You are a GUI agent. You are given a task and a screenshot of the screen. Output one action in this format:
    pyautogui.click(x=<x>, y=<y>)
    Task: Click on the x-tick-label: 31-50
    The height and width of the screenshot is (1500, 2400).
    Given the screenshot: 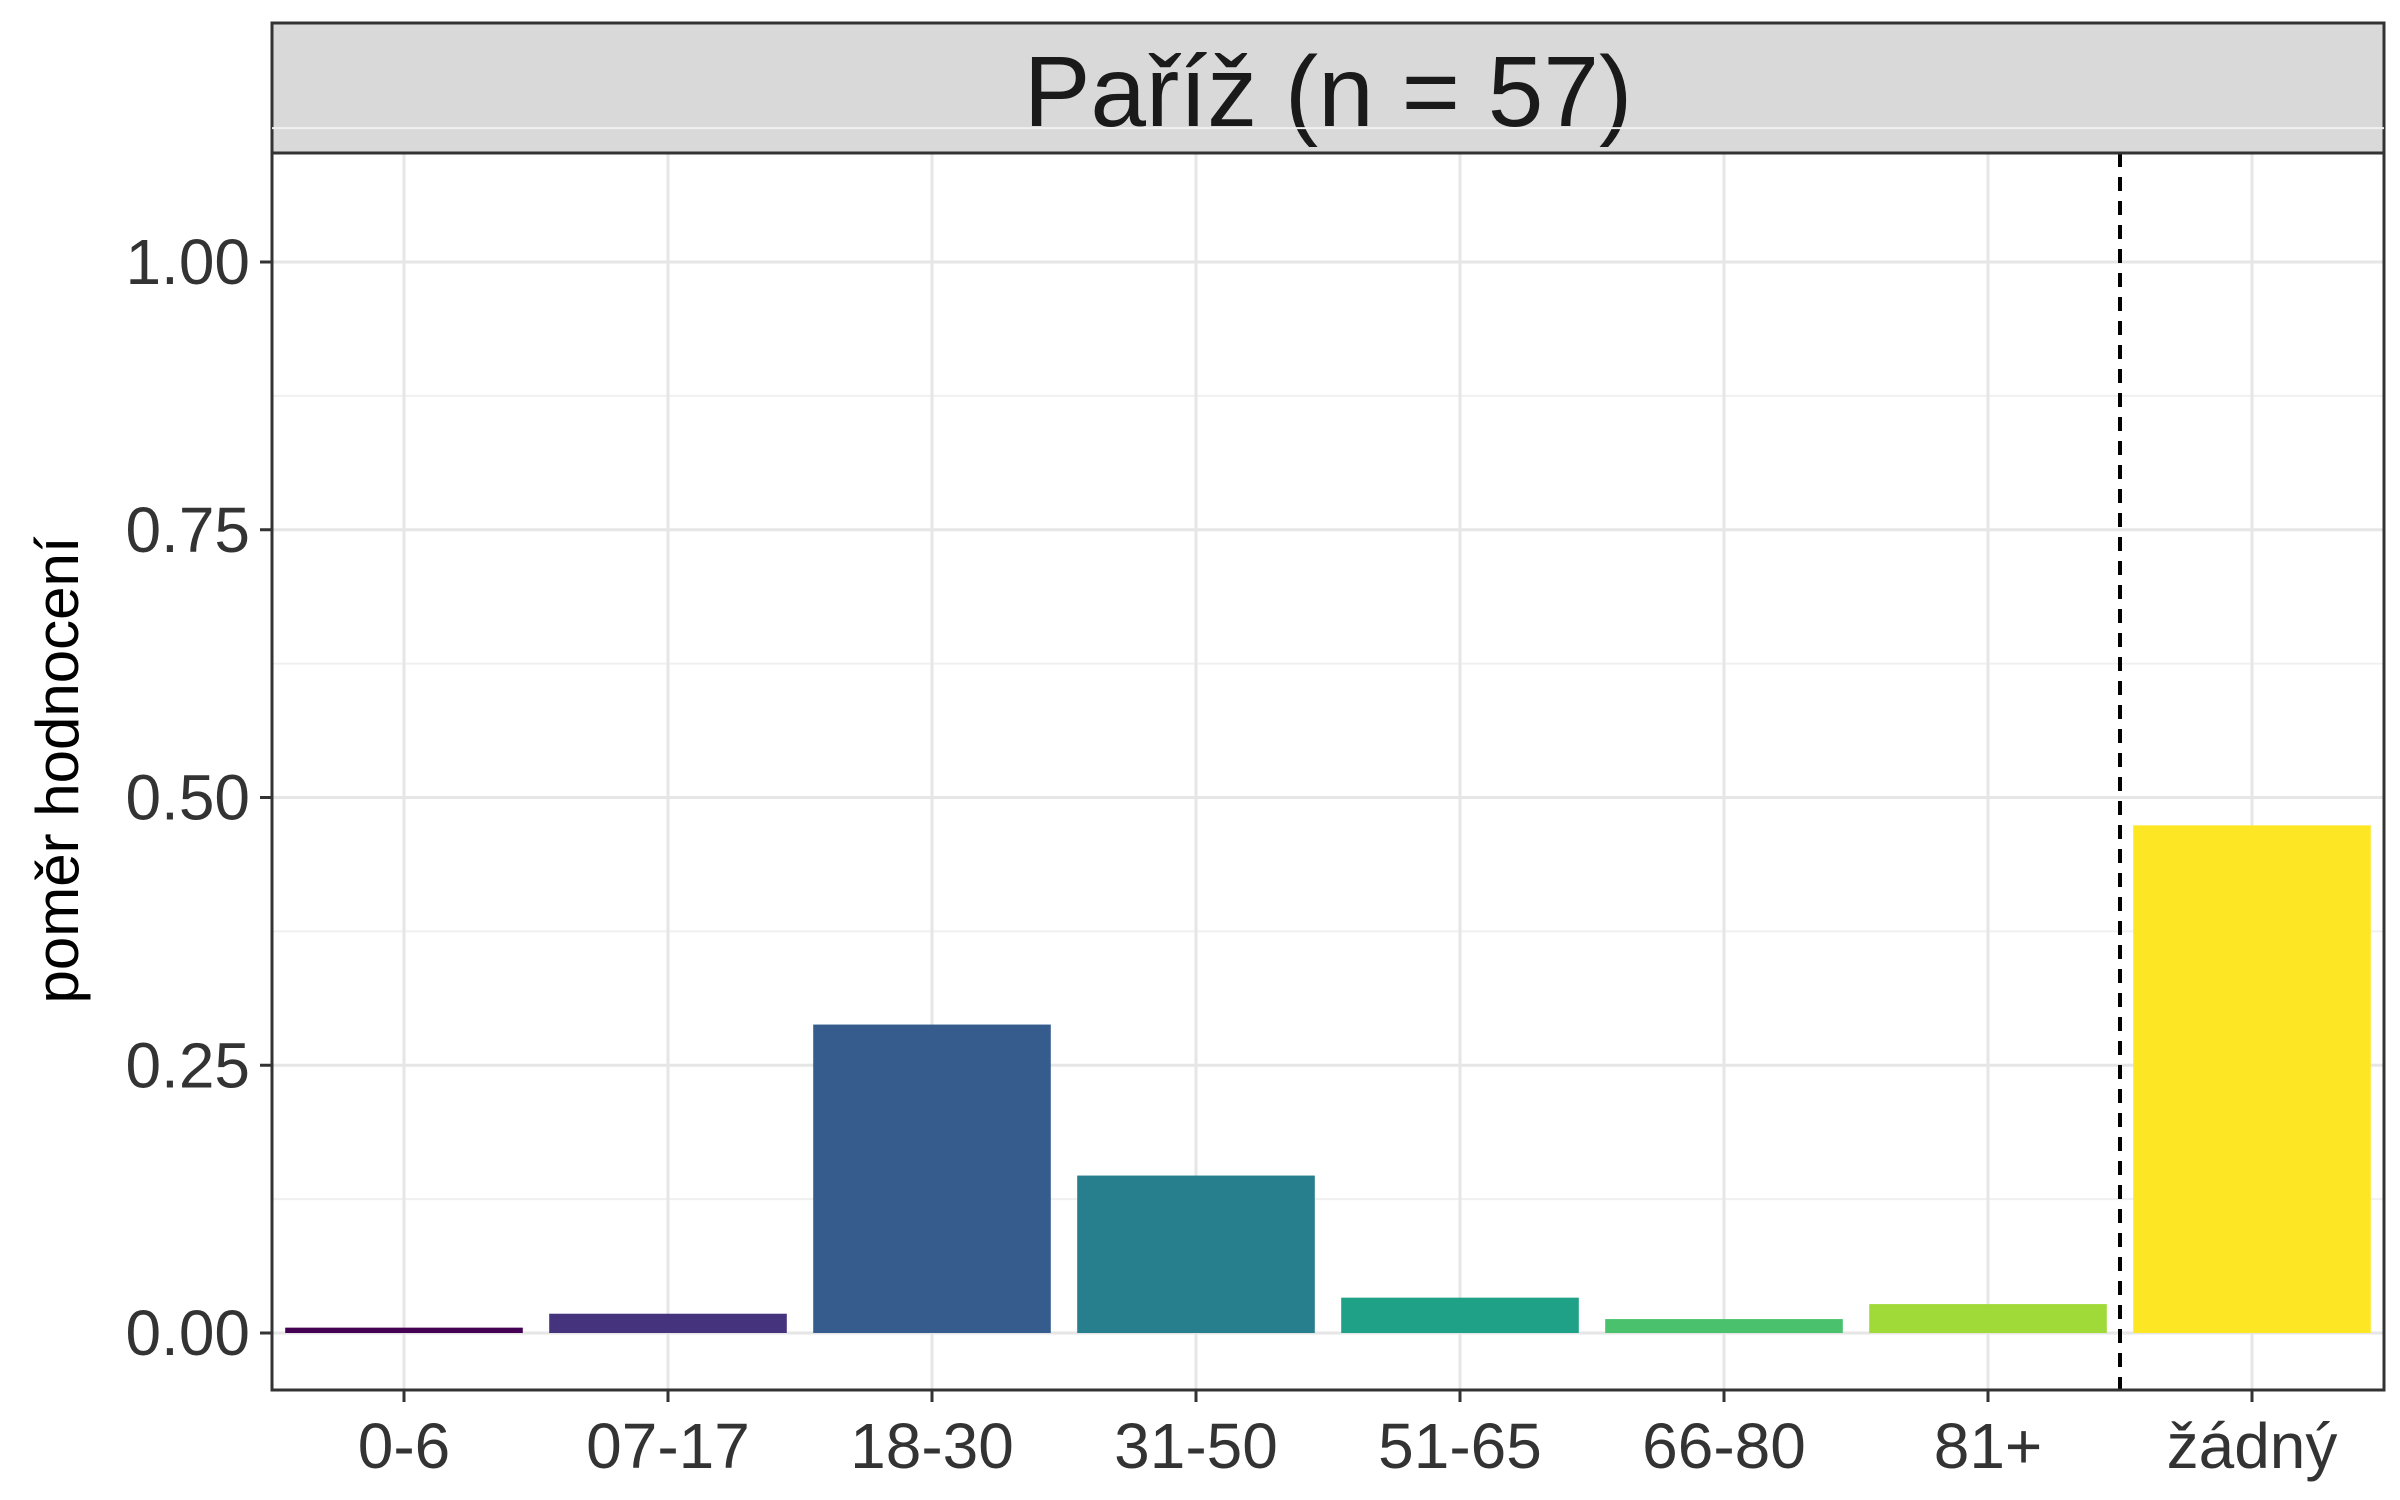 What is the action you would take?
    pyautogui.click(x=1196, y=1446)
    